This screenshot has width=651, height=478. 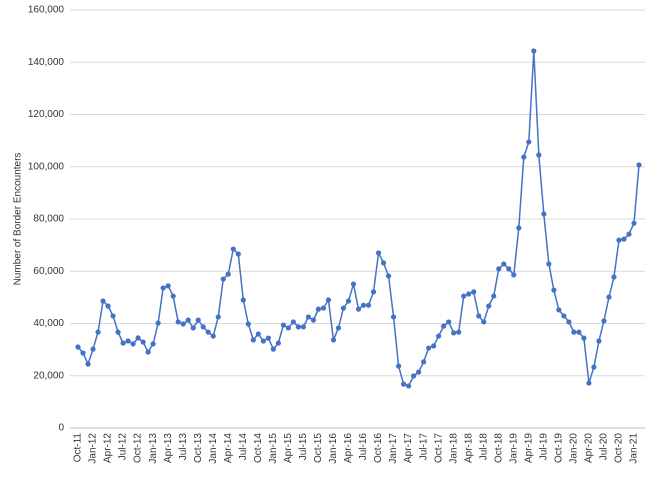 What do you see at coordinates (46, 166) in the screenshot?
I see `y-tick-label: 100,000` at bounding box center [46, 166].